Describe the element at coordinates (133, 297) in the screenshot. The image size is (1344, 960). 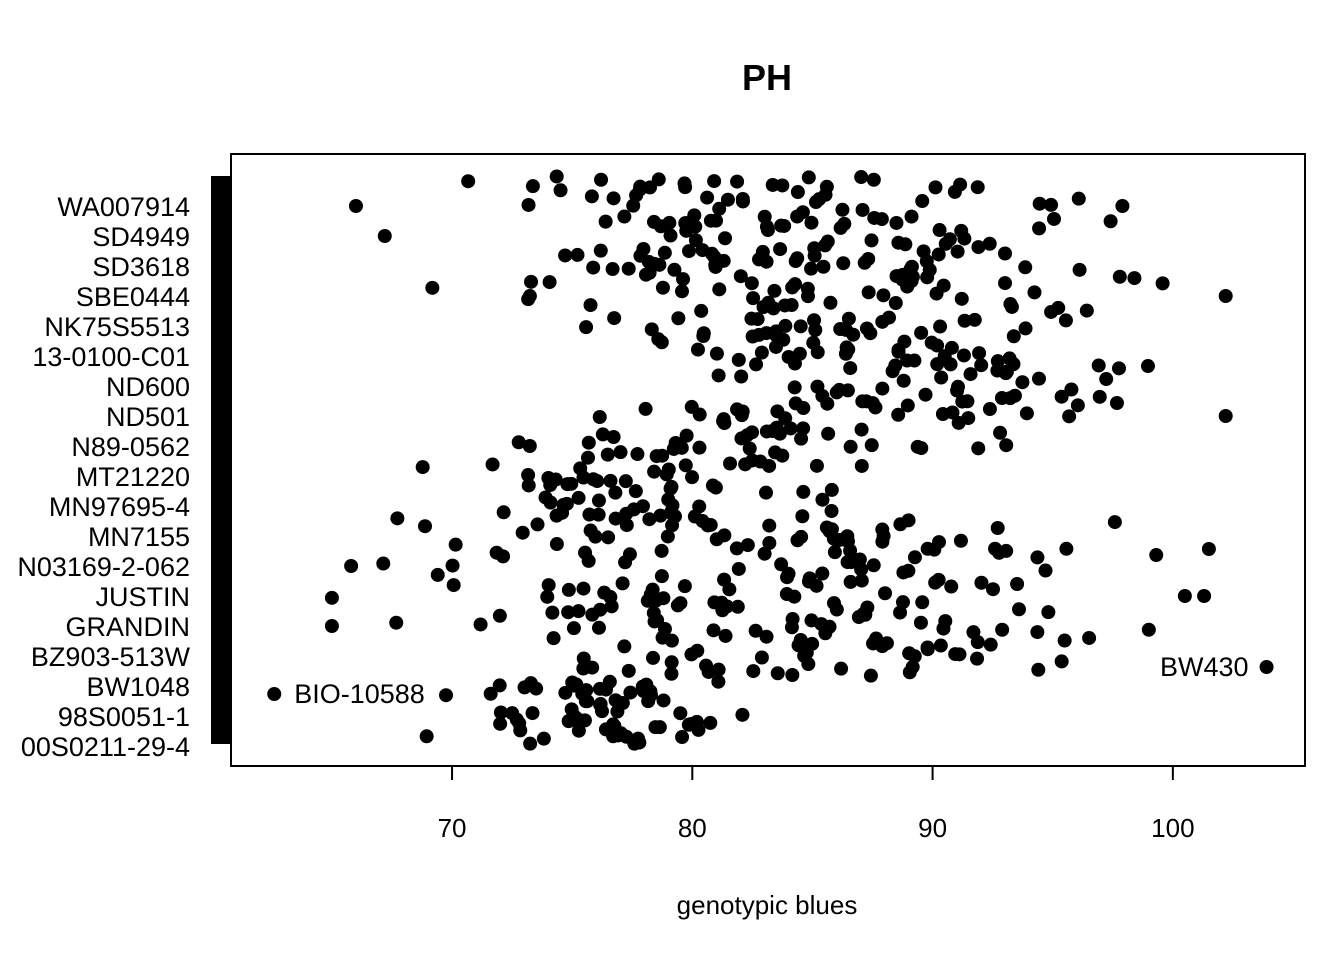
I see `y-tick-label: SBE0444` at that location.